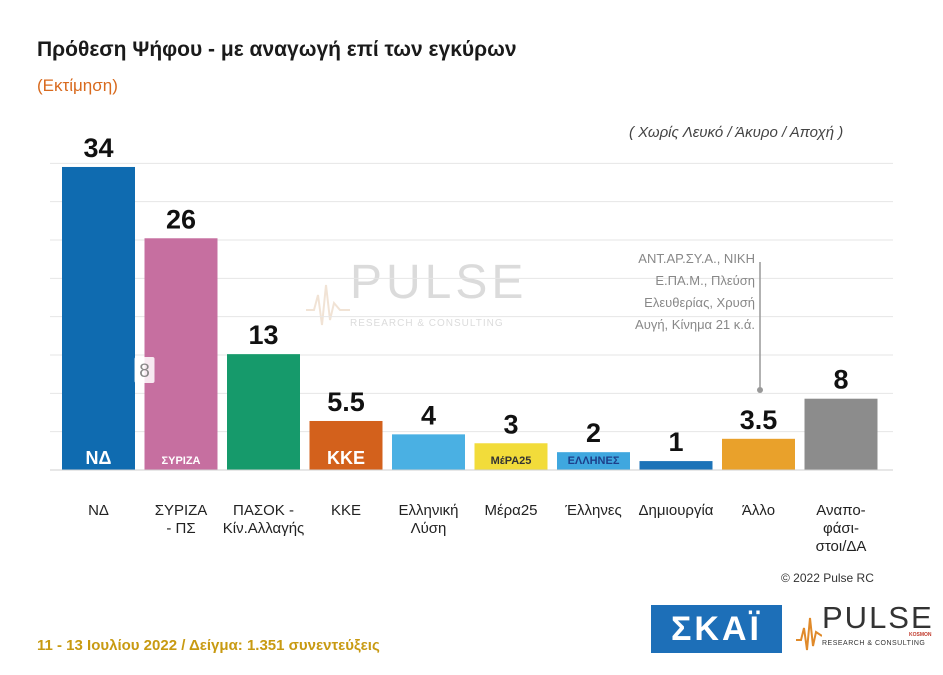 Image resolution: width=943 pixels, height=675 pixels. I want to click on watermark-sub: RESEARCH & CONSULTING, so click(427, 323).